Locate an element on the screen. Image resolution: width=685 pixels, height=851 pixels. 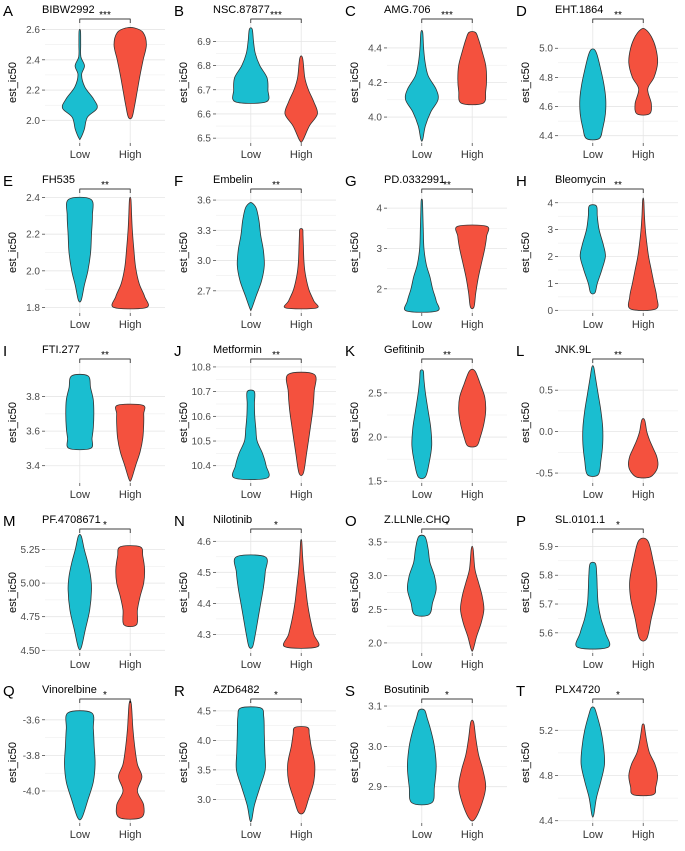
panel-letter: M is located at coordinates (9, 521).